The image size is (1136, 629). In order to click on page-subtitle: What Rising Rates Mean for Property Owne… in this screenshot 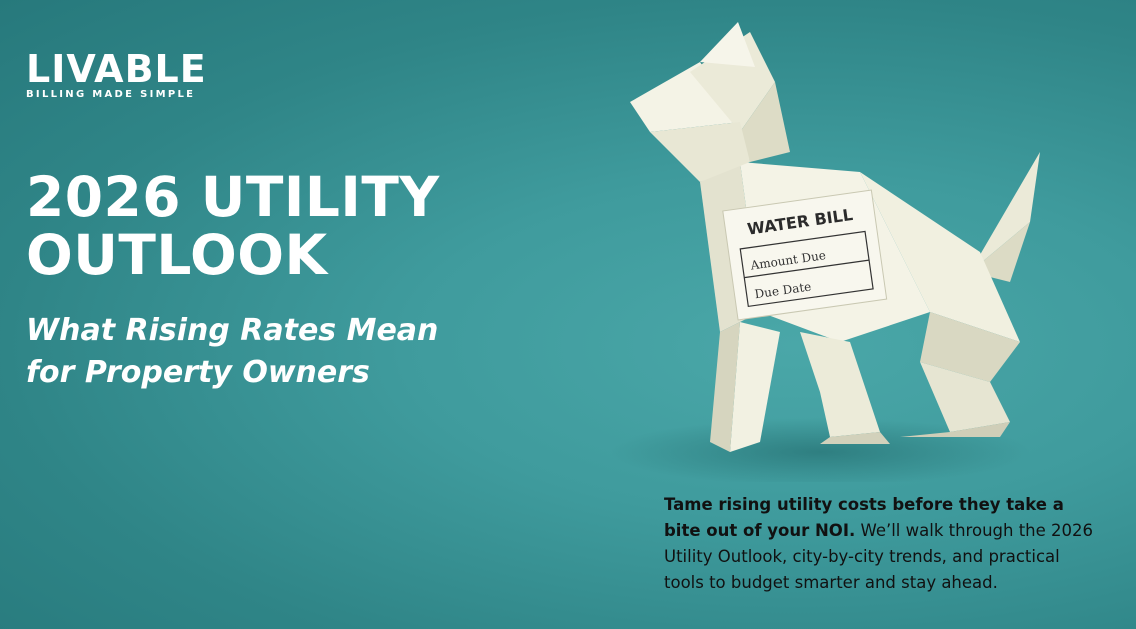, I will do `click(232, 352)`.